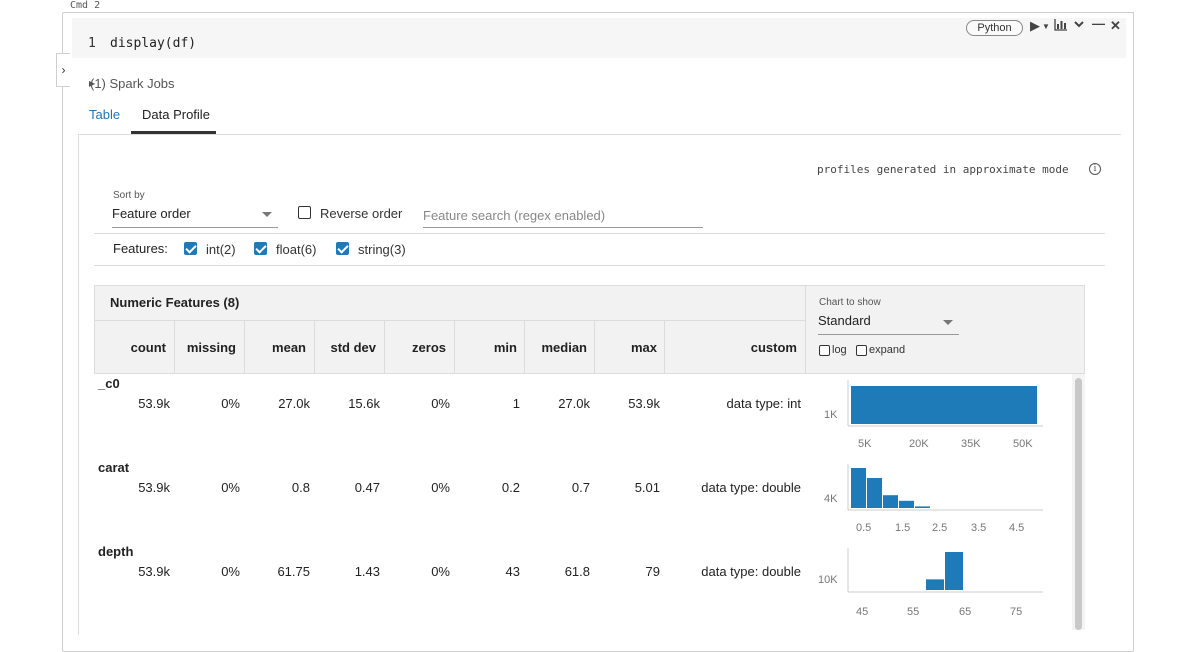  What do you see at coordinates (1079, 25) in the screenshot?
I see `chevron-down-icon` at bounding box center [1079, 25].